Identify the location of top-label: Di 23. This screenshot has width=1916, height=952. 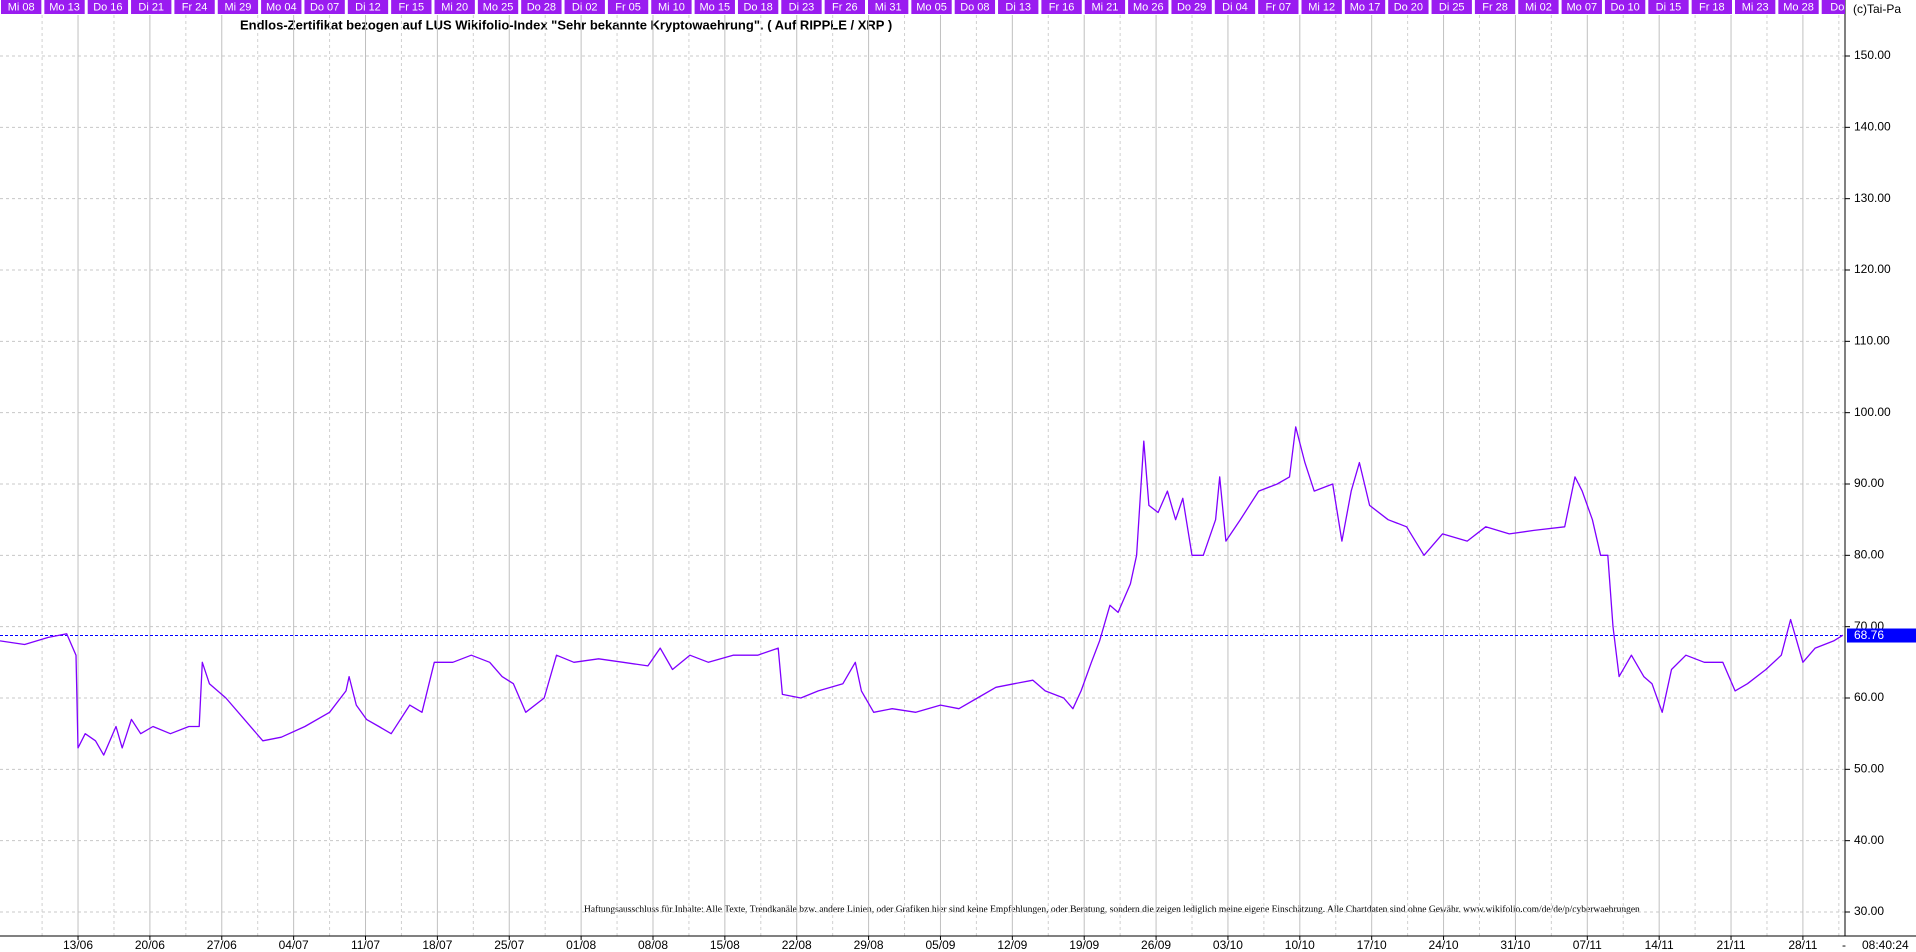
(802, 7).